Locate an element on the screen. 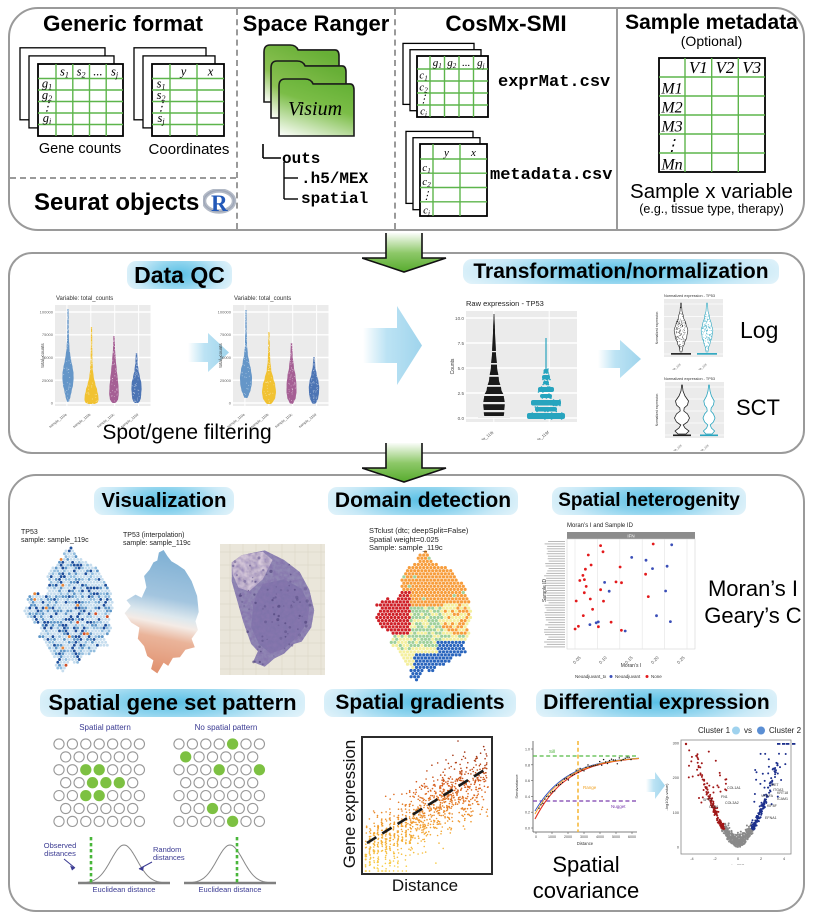  svg-text: Neoadjuvant_tx is located at coordinates (591, 676).